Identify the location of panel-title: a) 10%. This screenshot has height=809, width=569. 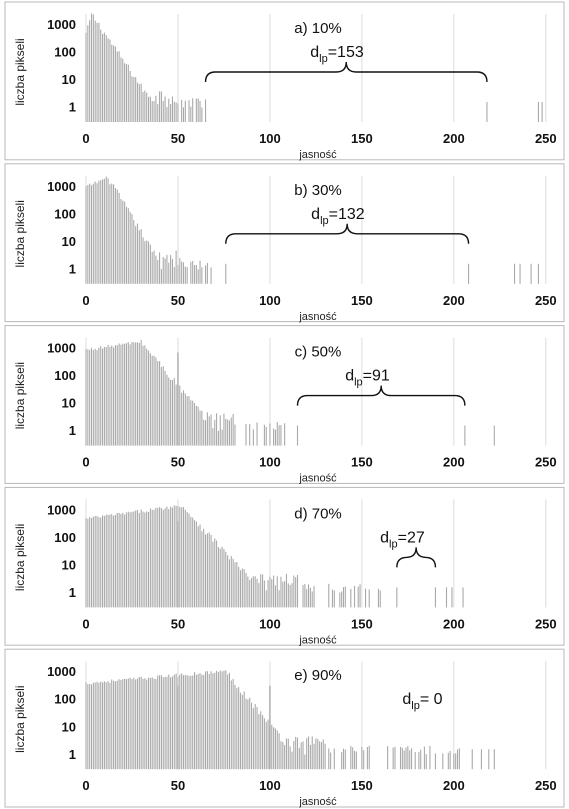
(318, 28).